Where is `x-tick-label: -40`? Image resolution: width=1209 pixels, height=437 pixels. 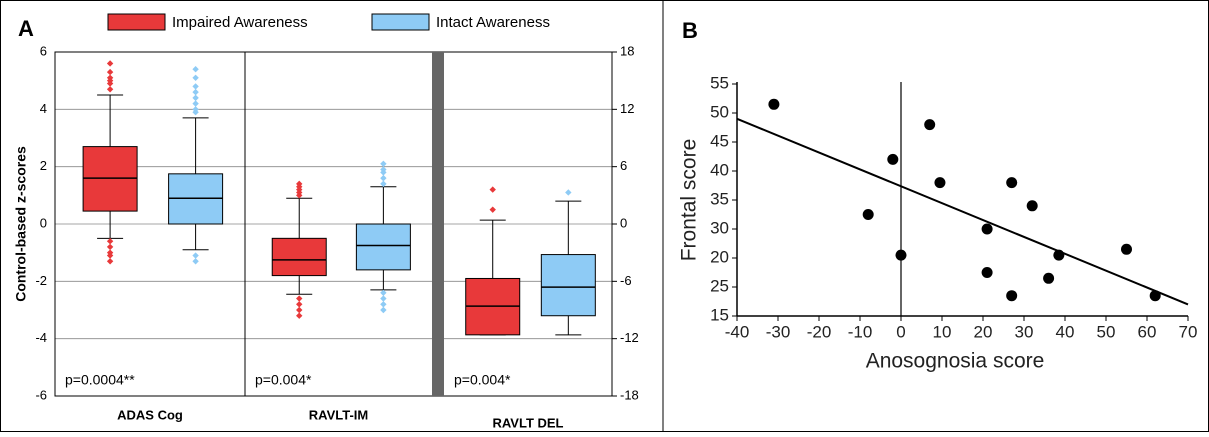 x-tick-label: -40 is located at coordinates (737, 331).